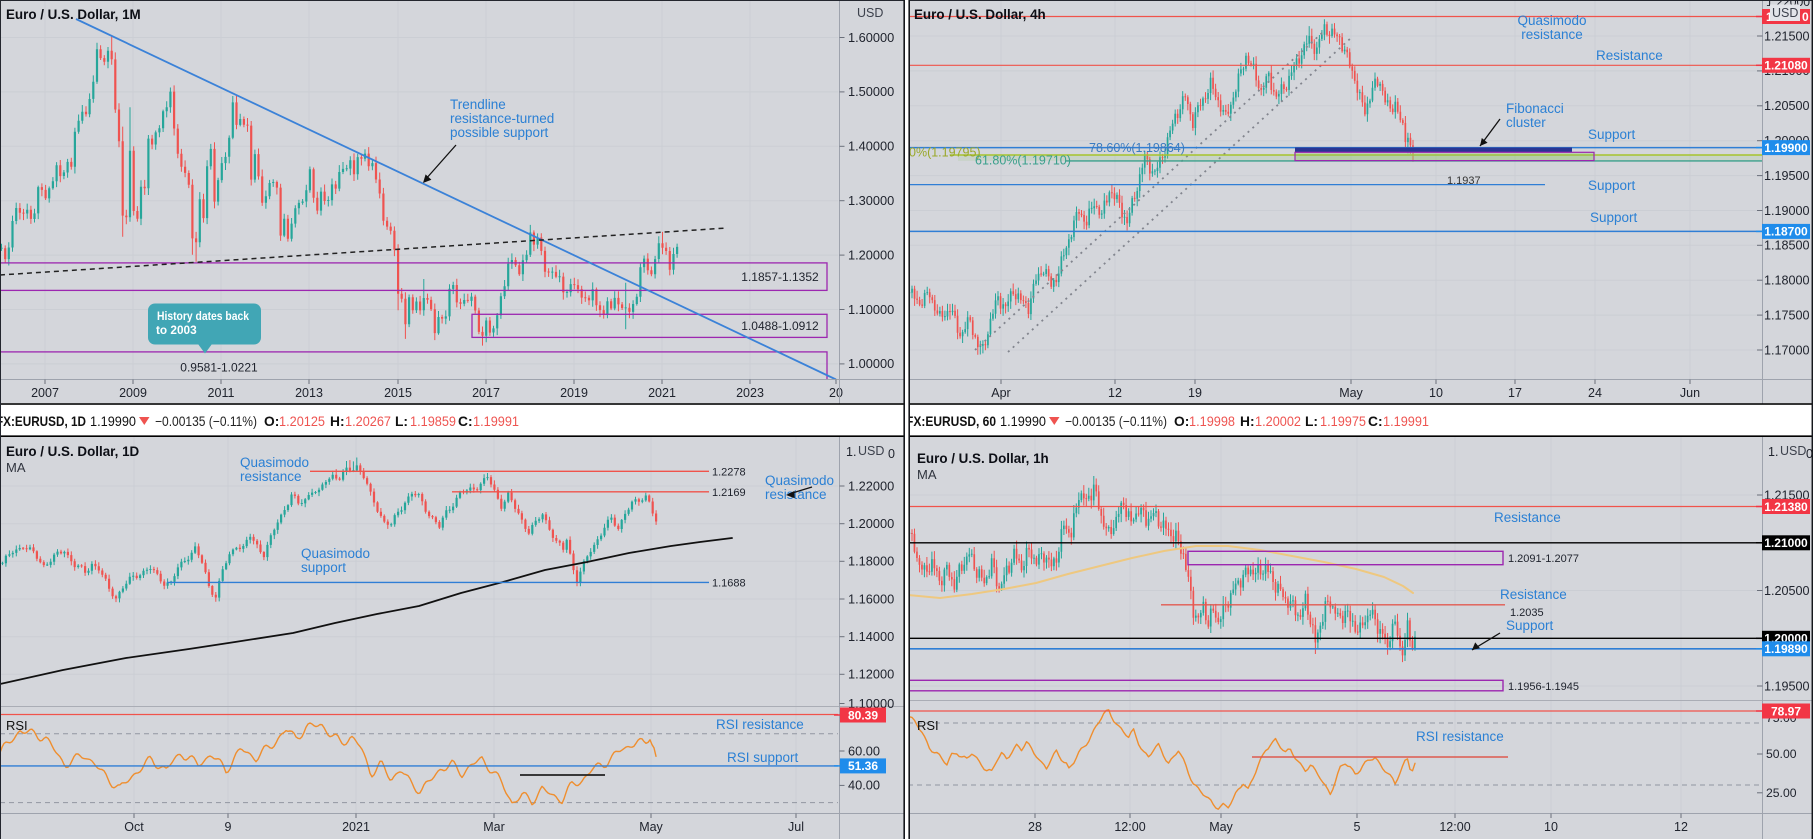  What do you see at coordinates (1787, 176) in the screenshot?
I see `svg-text: 1.19500` at bounding box center [1787, 176].